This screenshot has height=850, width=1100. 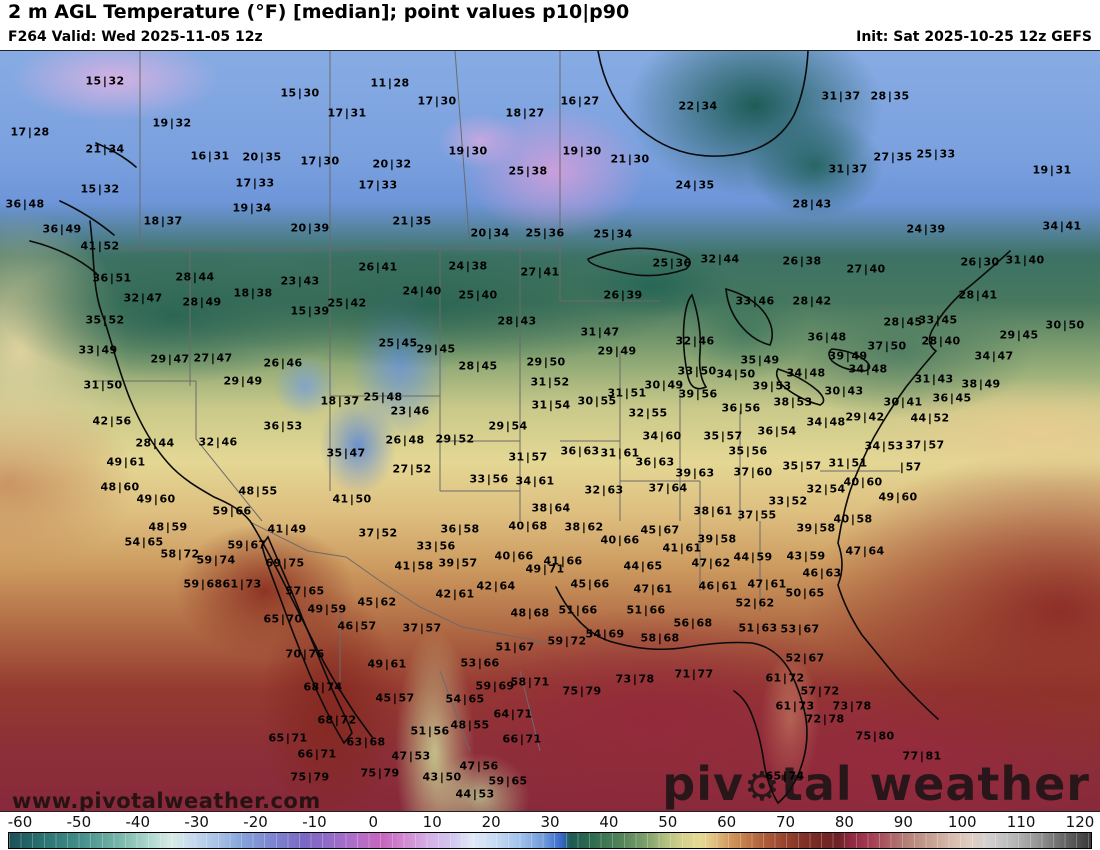 What do you see at coordinates (646, 610) in the screenshot?
I see `point-value: 51 | 66` at bounding box center [646, 610].